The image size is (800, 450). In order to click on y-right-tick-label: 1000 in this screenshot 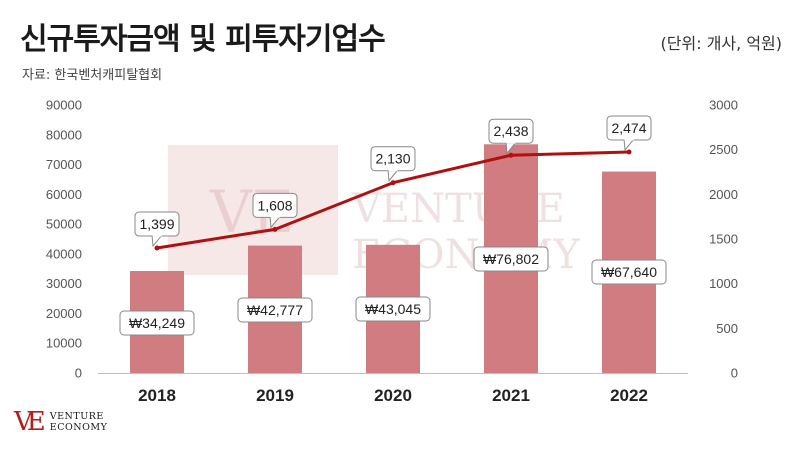, I will do `click(723, 283)`.